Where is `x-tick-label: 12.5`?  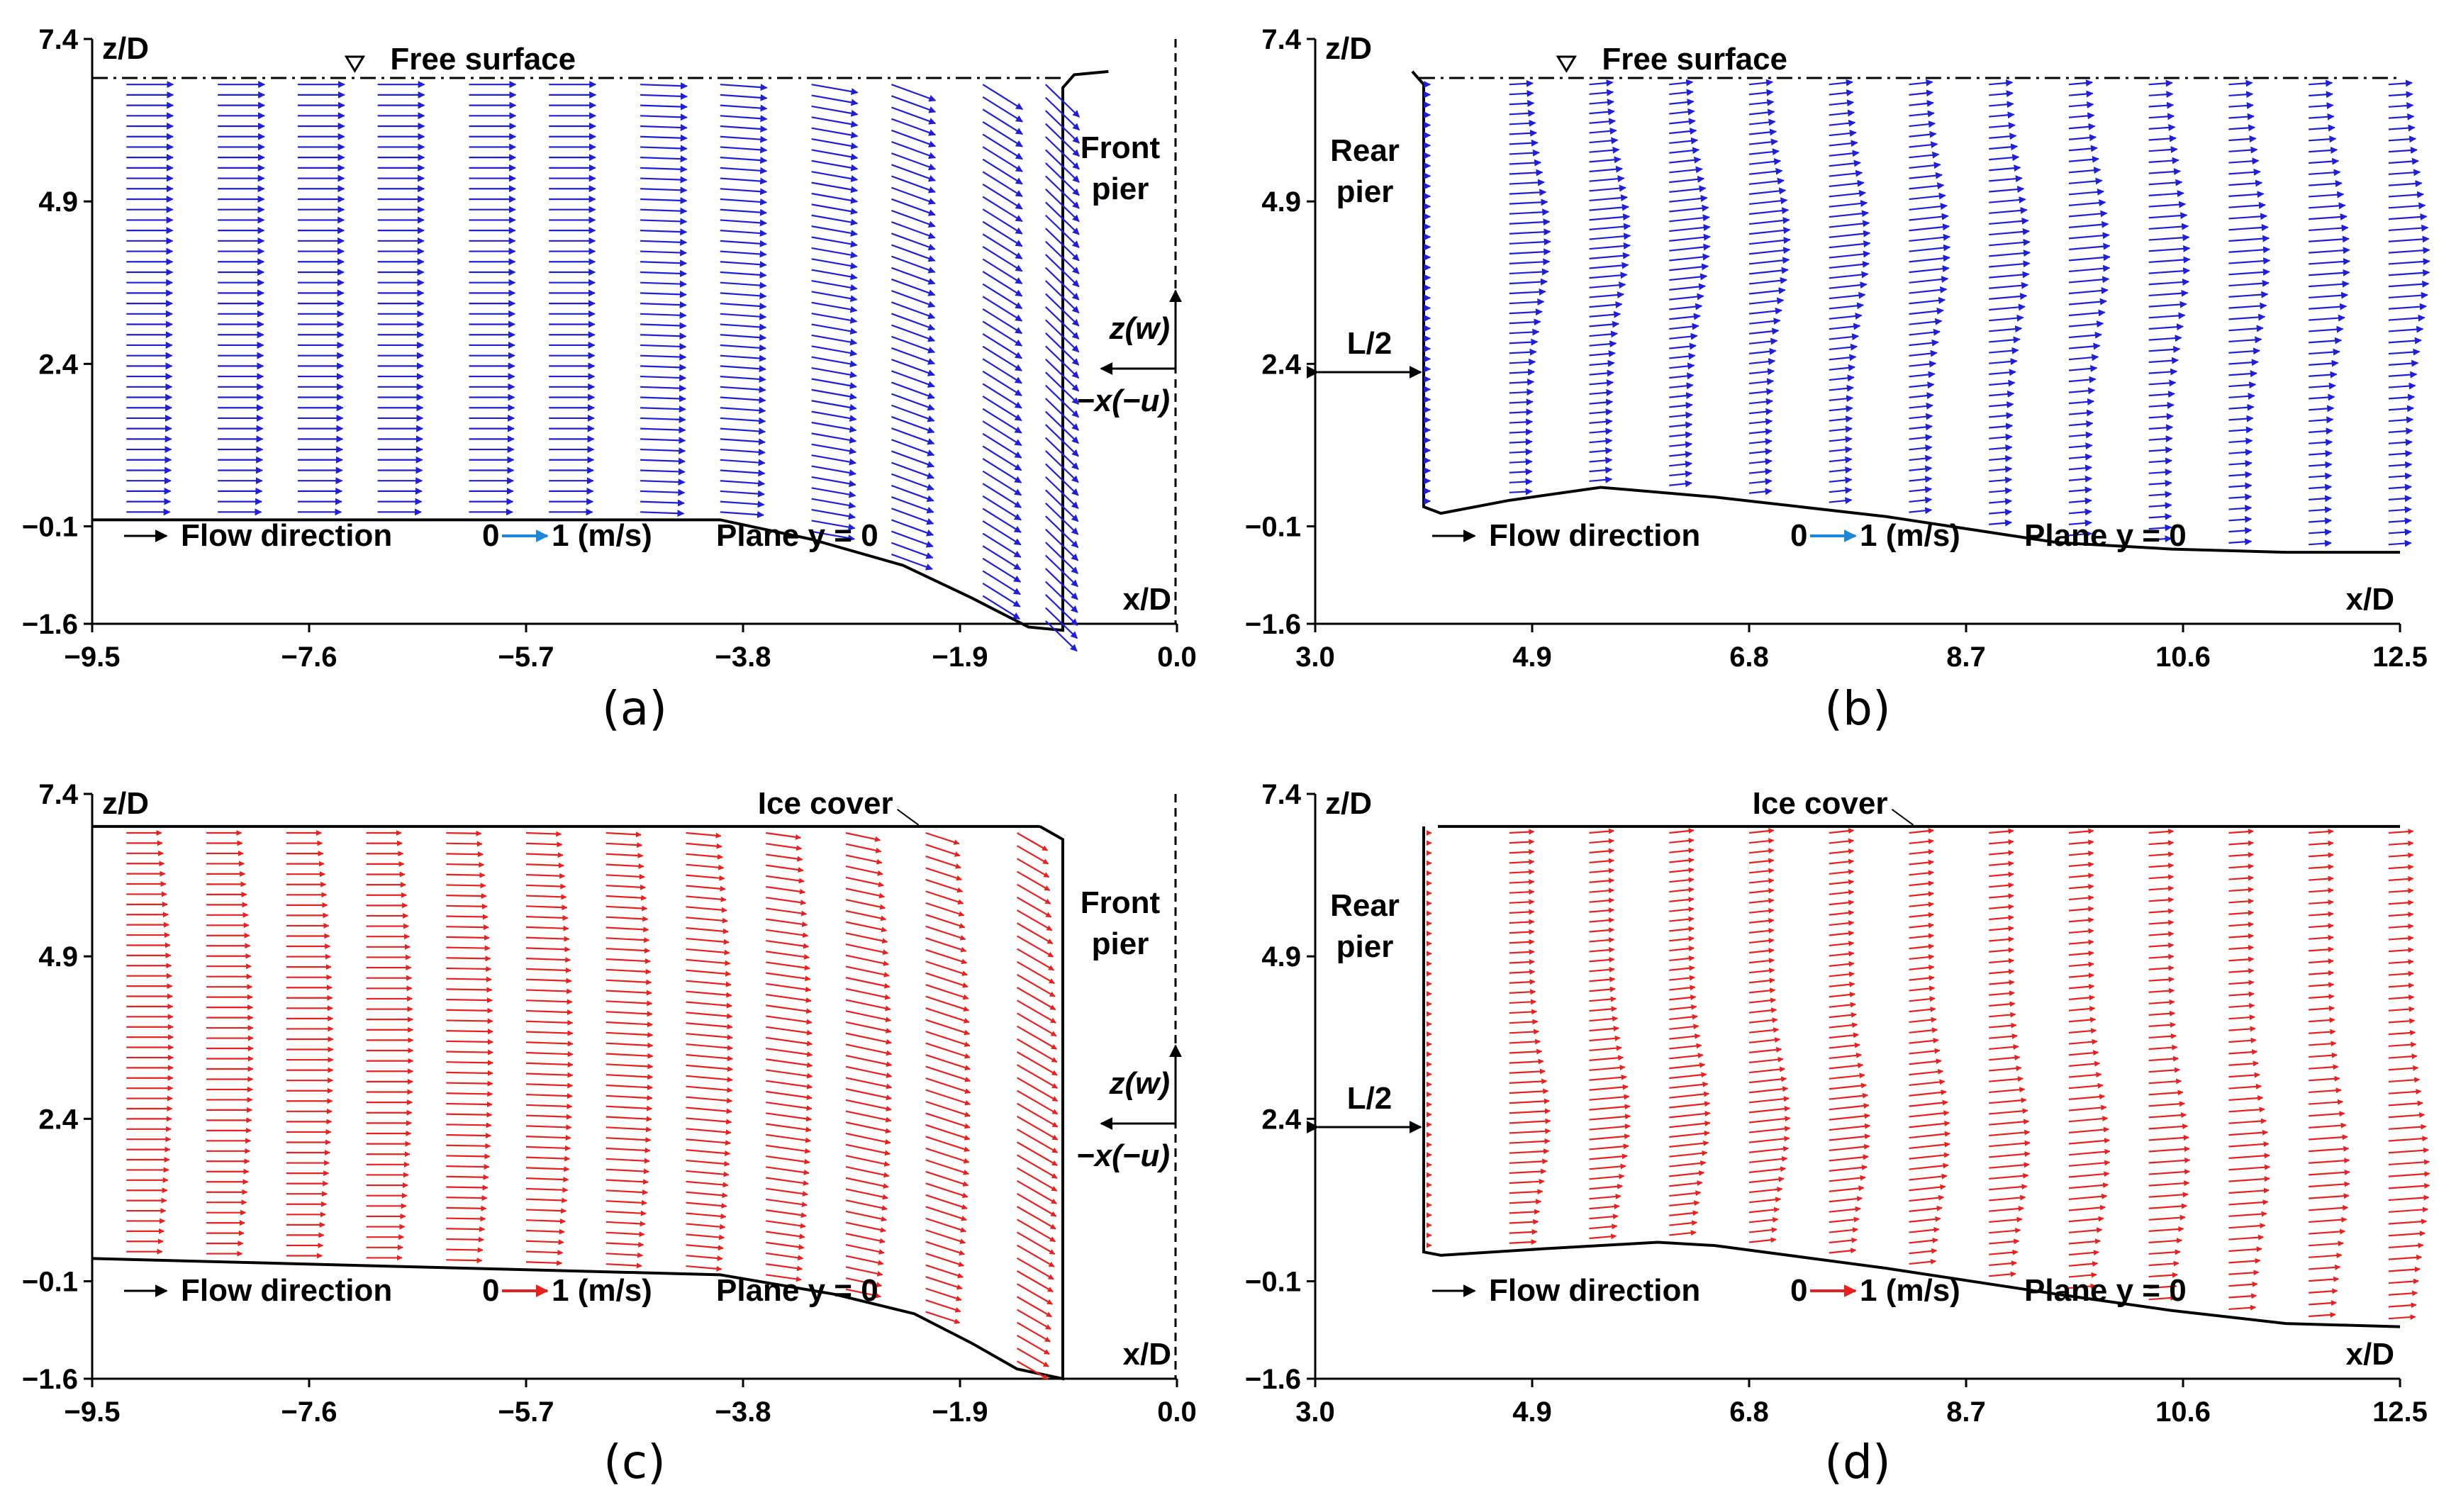 x-tick-label: 12.5 is located at coordinates (2400, 657).